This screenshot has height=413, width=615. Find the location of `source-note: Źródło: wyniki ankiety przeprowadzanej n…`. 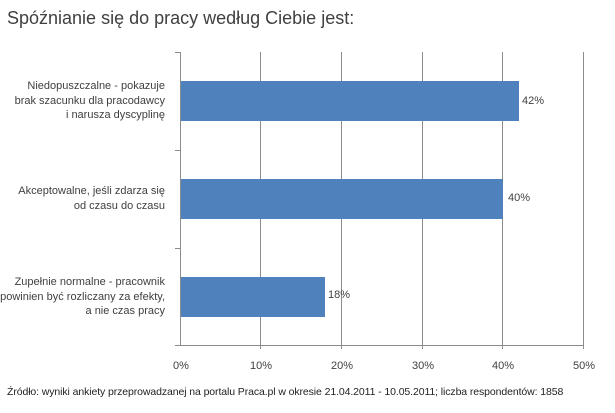

source-note: Źródło: wyniki ankiety przeprowadzanej n… is located at coordinates (285, 392).